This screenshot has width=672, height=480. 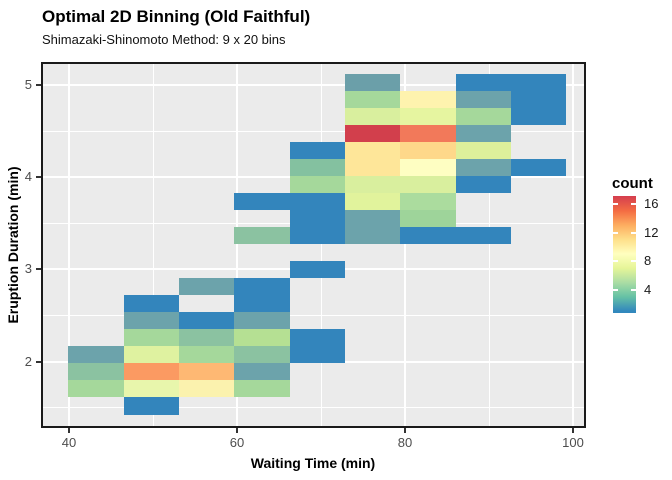 I want to click on y-major-gridline, so click(x=313, y=85).